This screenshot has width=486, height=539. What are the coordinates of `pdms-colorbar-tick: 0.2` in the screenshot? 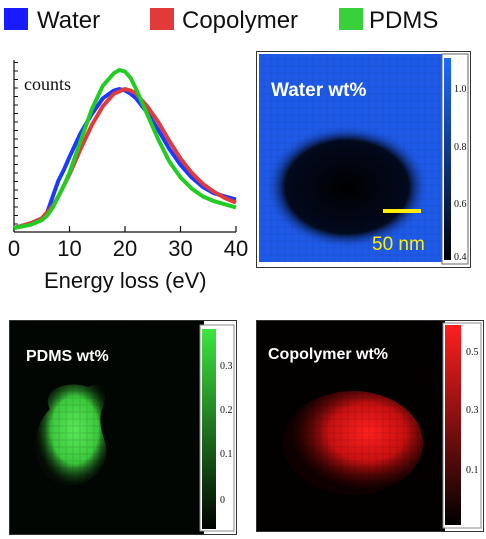 It's located at (226, 410).